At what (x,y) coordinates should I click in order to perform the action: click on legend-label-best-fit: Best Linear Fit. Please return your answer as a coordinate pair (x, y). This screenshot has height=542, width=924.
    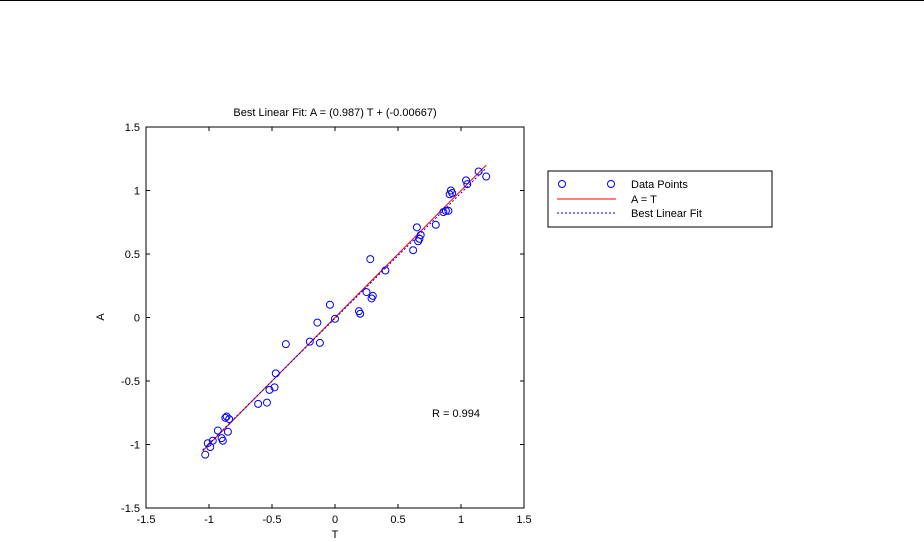
    Looking at the image, I should click on (666, 214).